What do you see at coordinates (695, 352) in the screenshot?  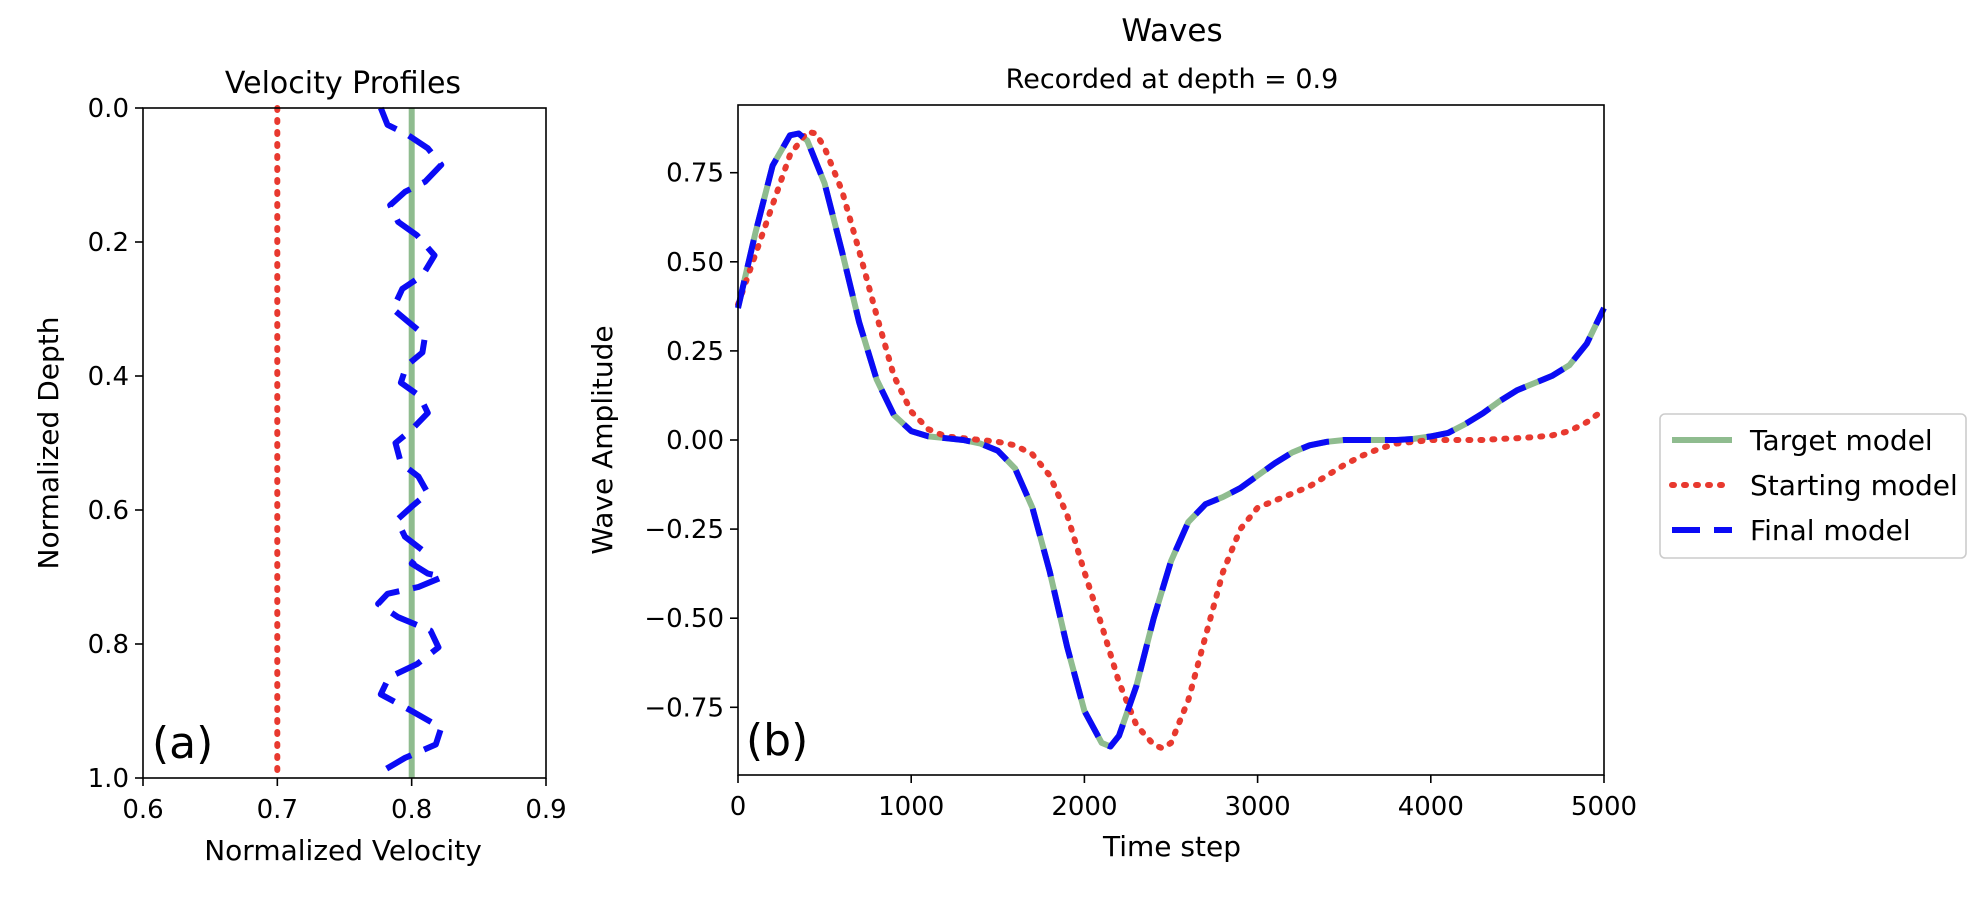 I see `y-tick-label: 0.25` at bounding box center [695, 352].